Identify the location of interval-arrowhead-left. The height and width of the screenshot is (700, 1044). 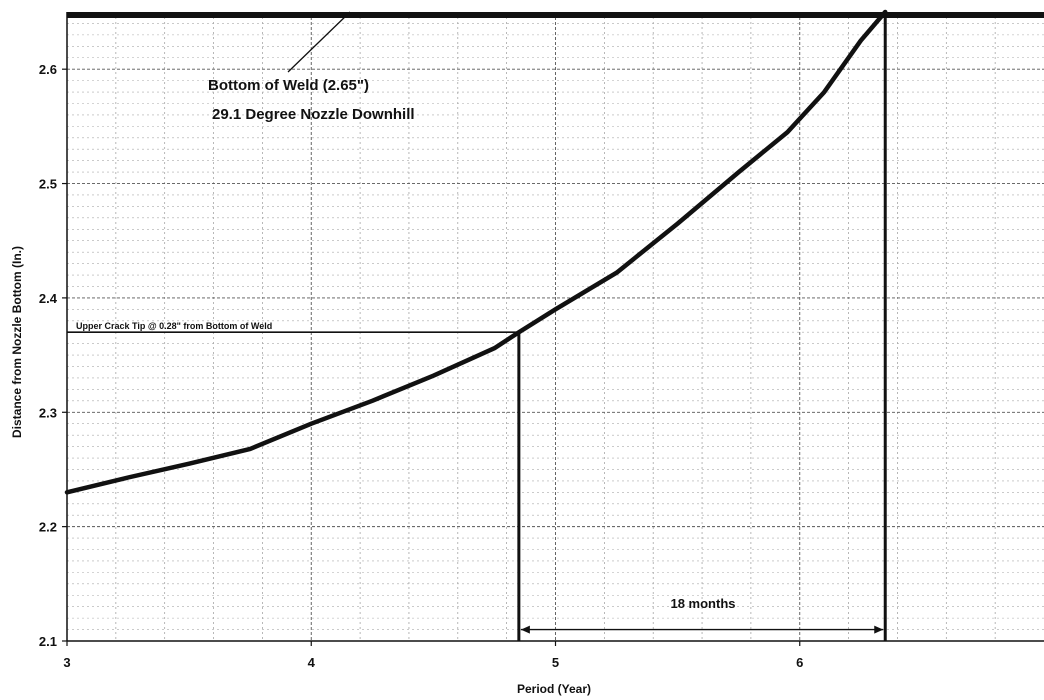
(525, 629).